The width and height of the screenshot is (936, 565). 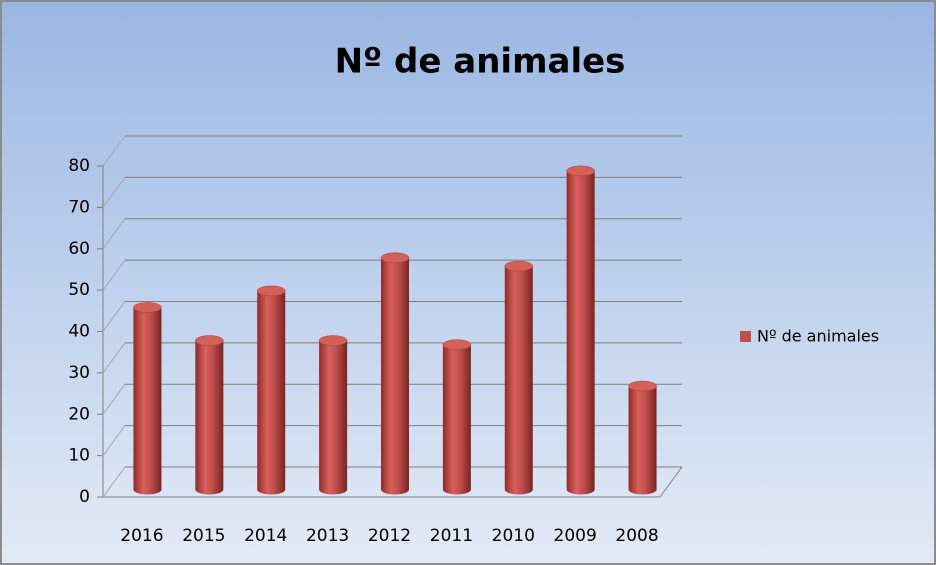 I want to click on y-tick-label: 70, so click(x=79, y=207).